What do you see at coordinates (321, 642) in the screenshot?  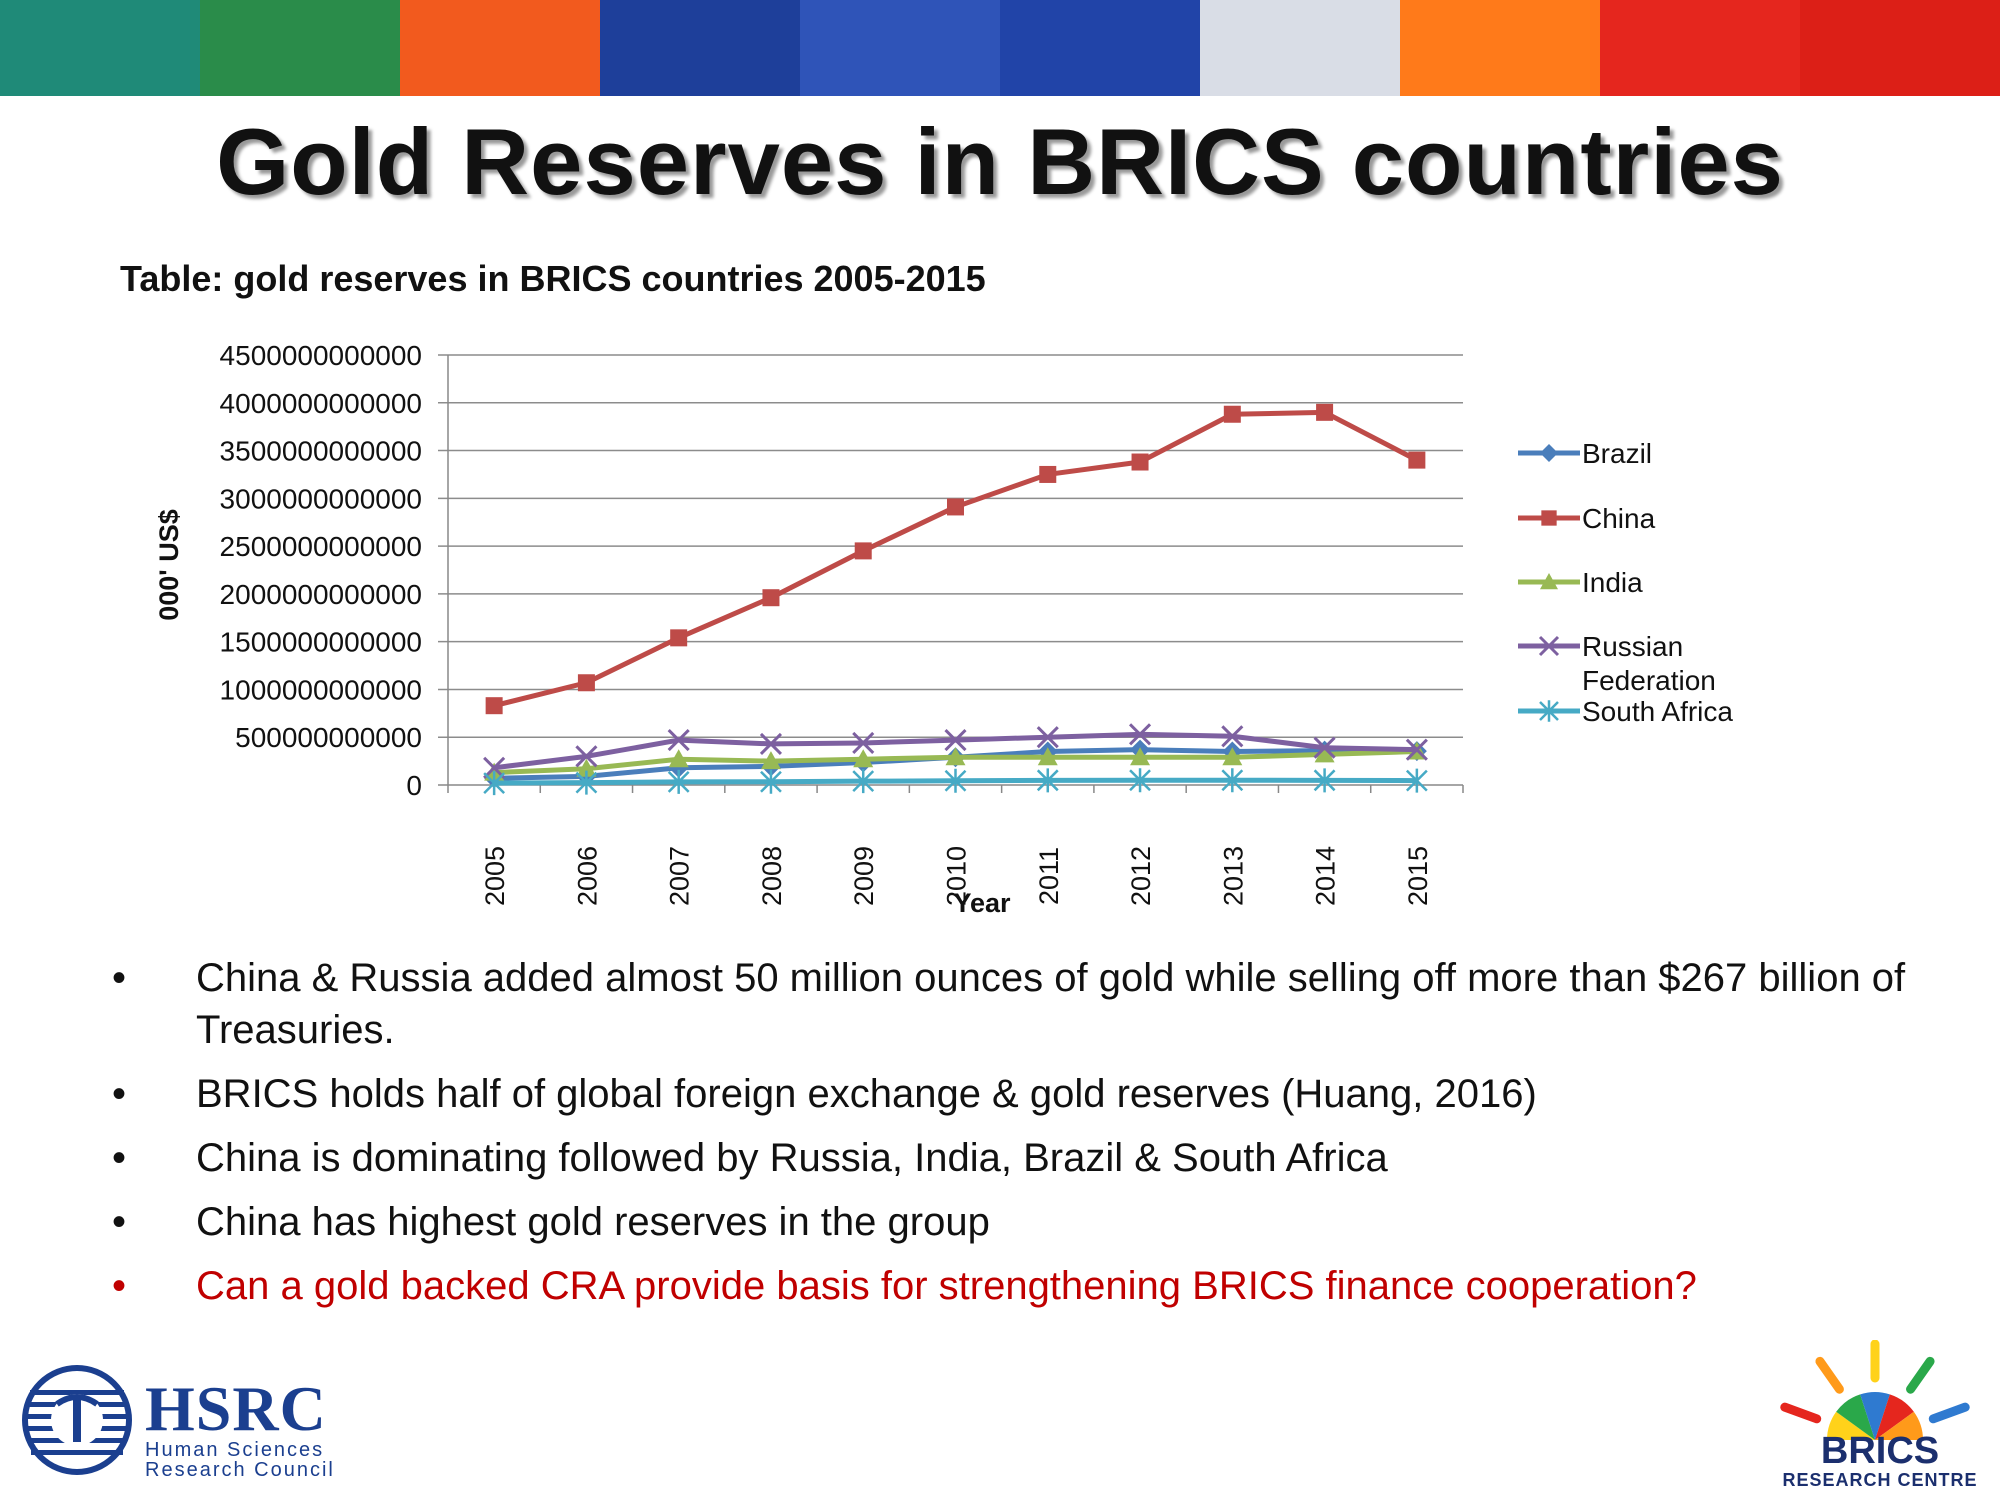 I see `y-tick-label: 1500000000000` at bounding box center [321, 642].